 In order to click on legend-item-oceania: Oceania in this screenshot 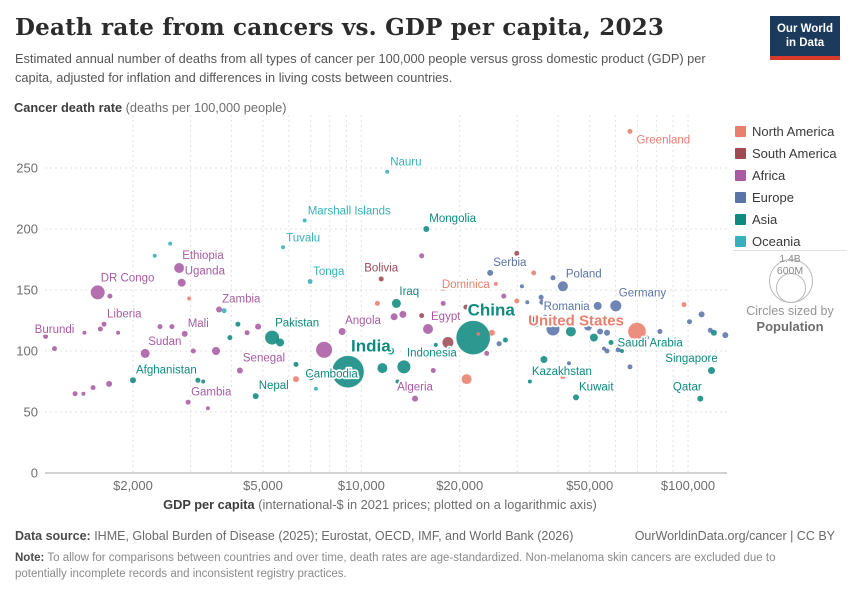, I will do `click(792, 241)`.